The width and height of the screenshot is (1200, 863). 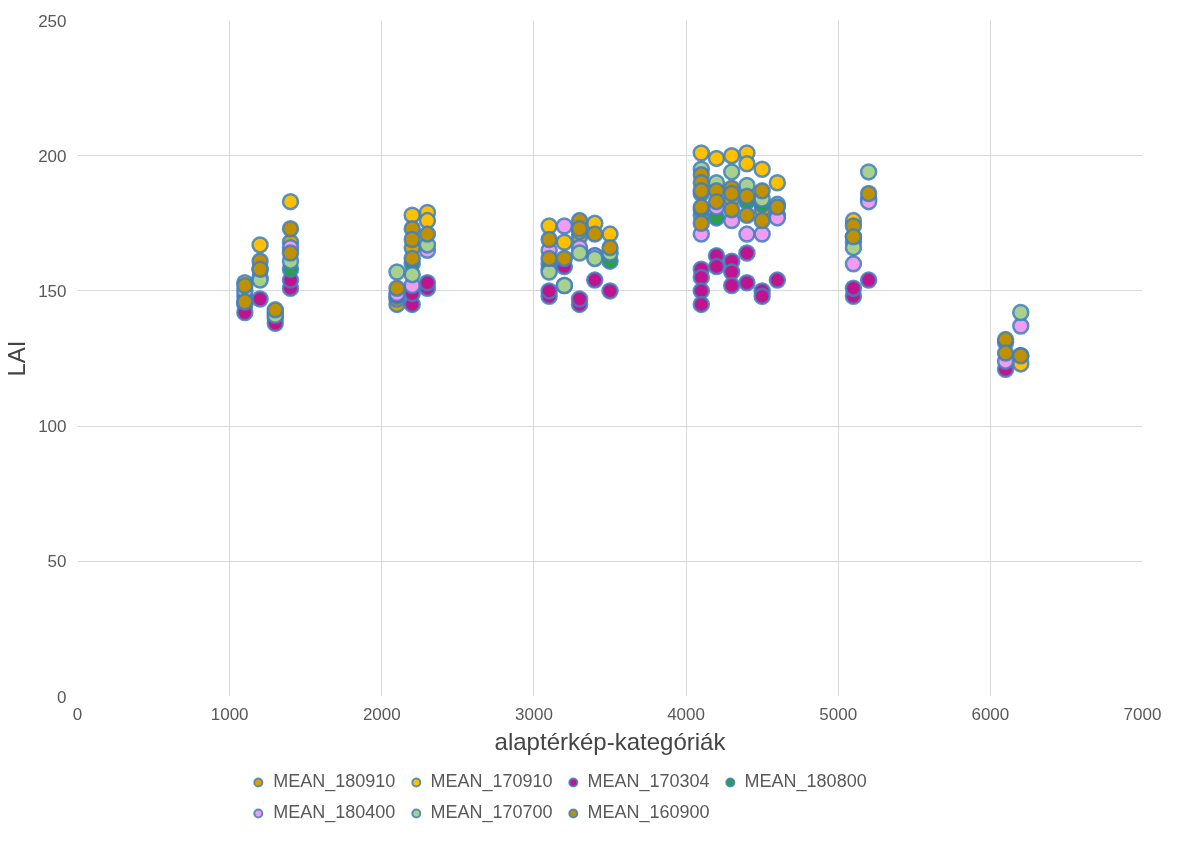 I want to click on legend-label: MEAN_180400, so click(x=334, y=812).